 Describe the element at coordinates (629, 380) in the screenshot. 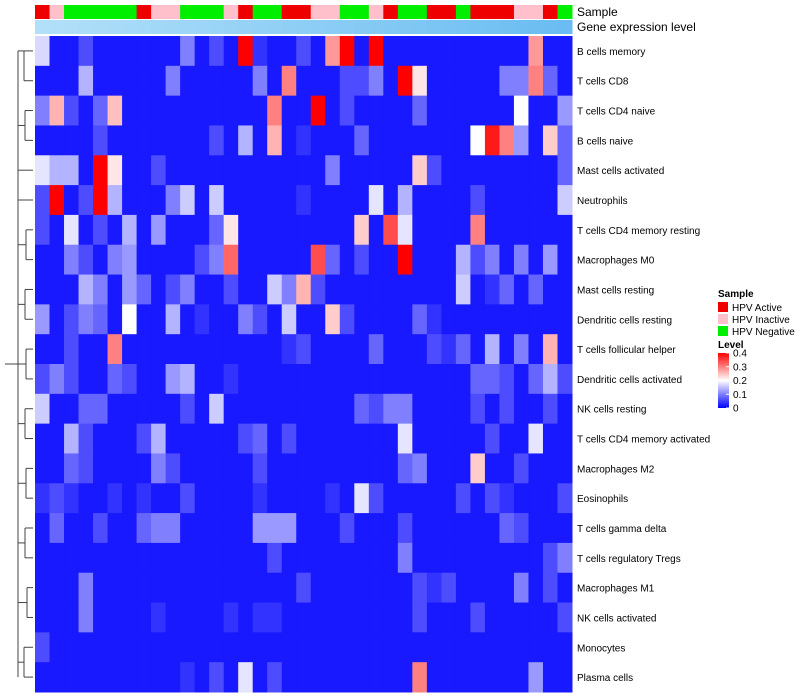

I see `row-label: Dendritic cells activated` at that location.